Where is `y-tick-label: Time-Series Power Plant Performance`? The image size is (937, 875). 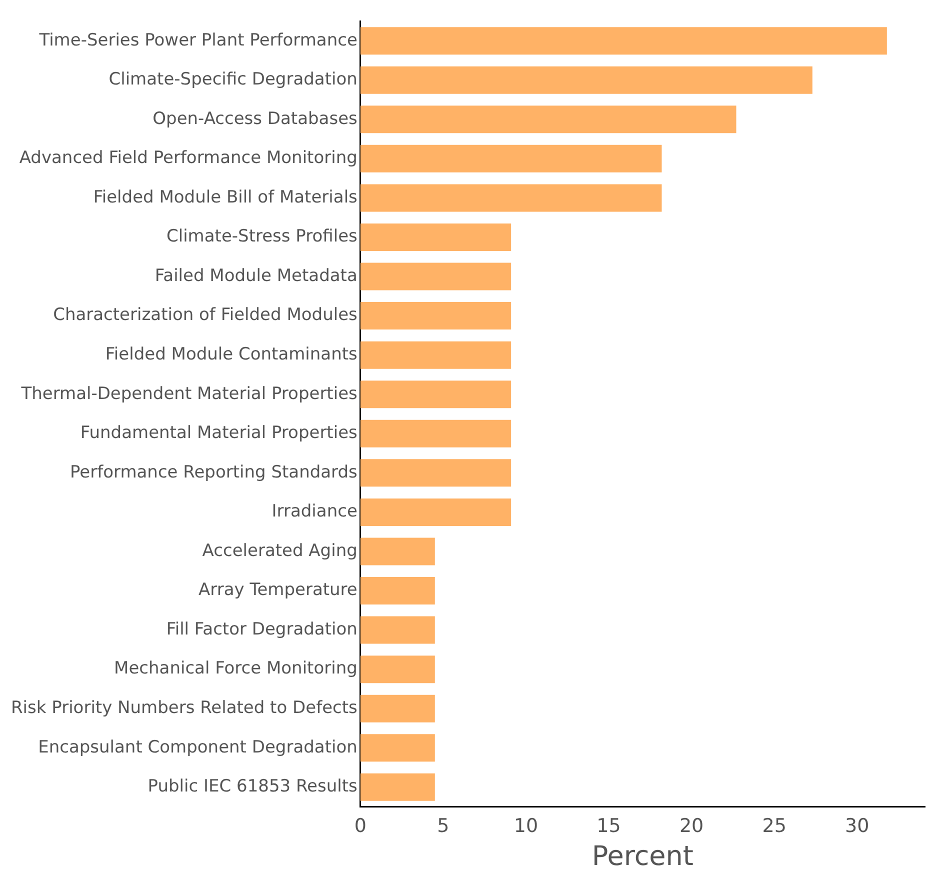 y-tick-label: Time-Series Power Plant Performance is located at coordinates (198, 40).